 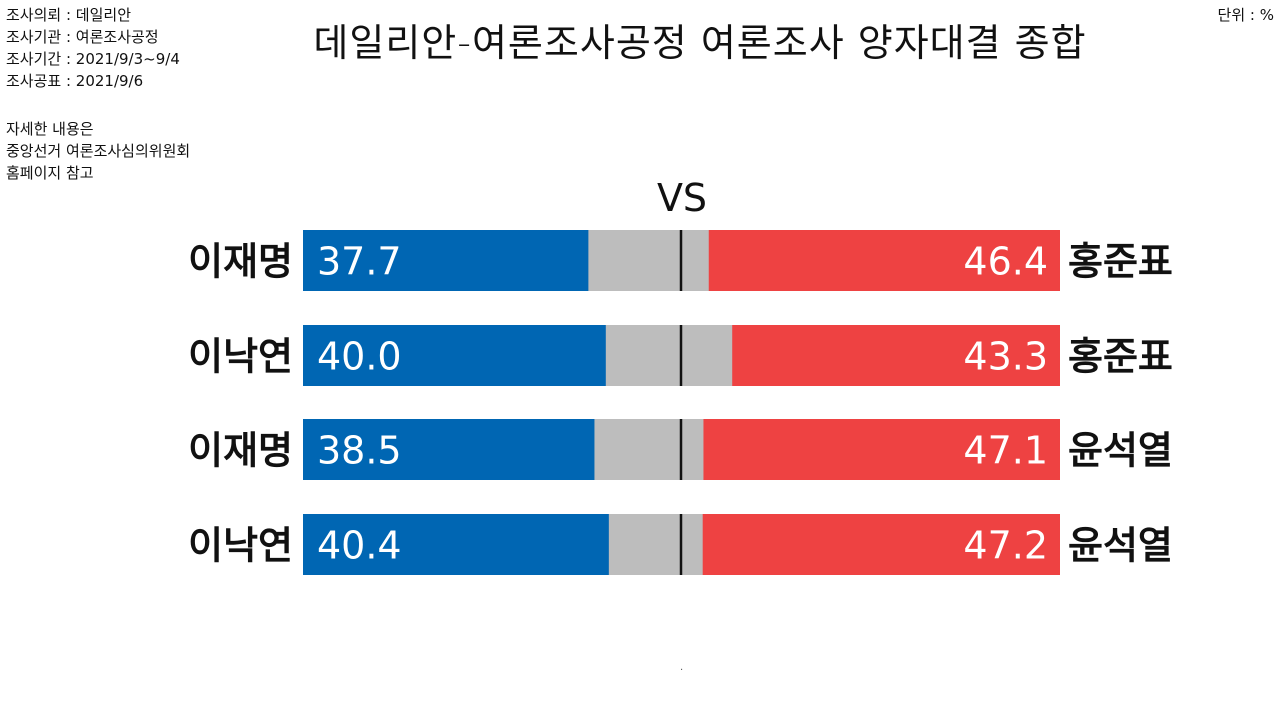 I want to click on survey-note-line: 중앙선거 여론조사심의위원회, so click(x=98, y=151).